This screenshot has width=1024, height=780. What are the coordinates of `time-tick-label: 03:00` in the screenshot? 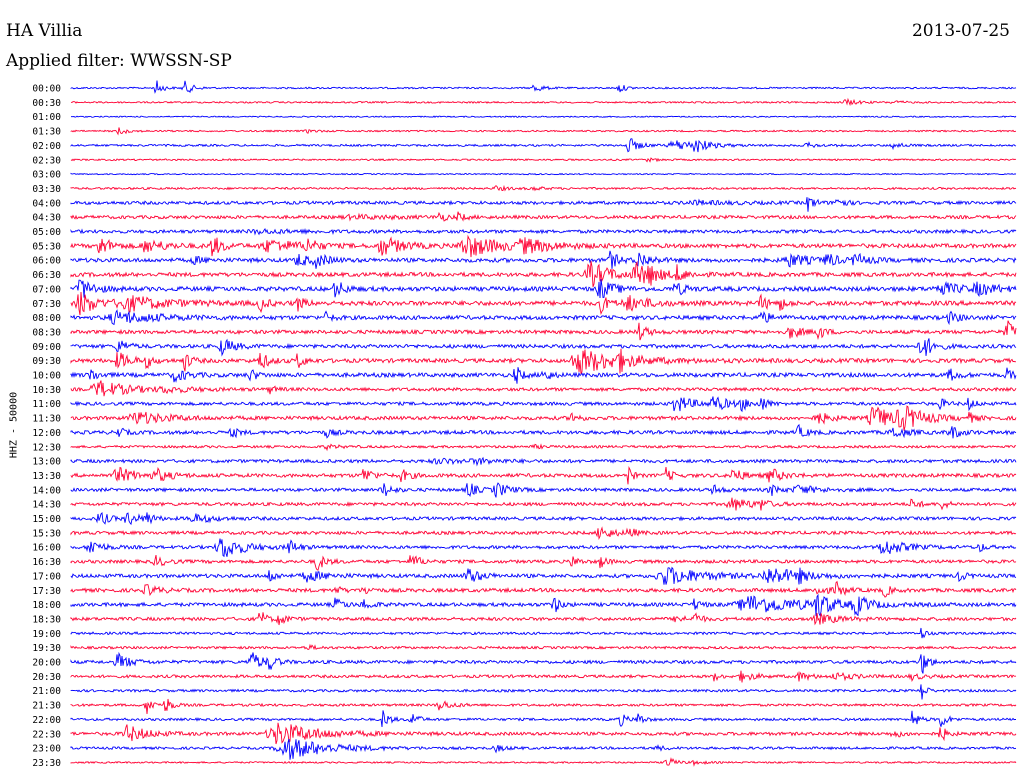 It's located at (46, 175).